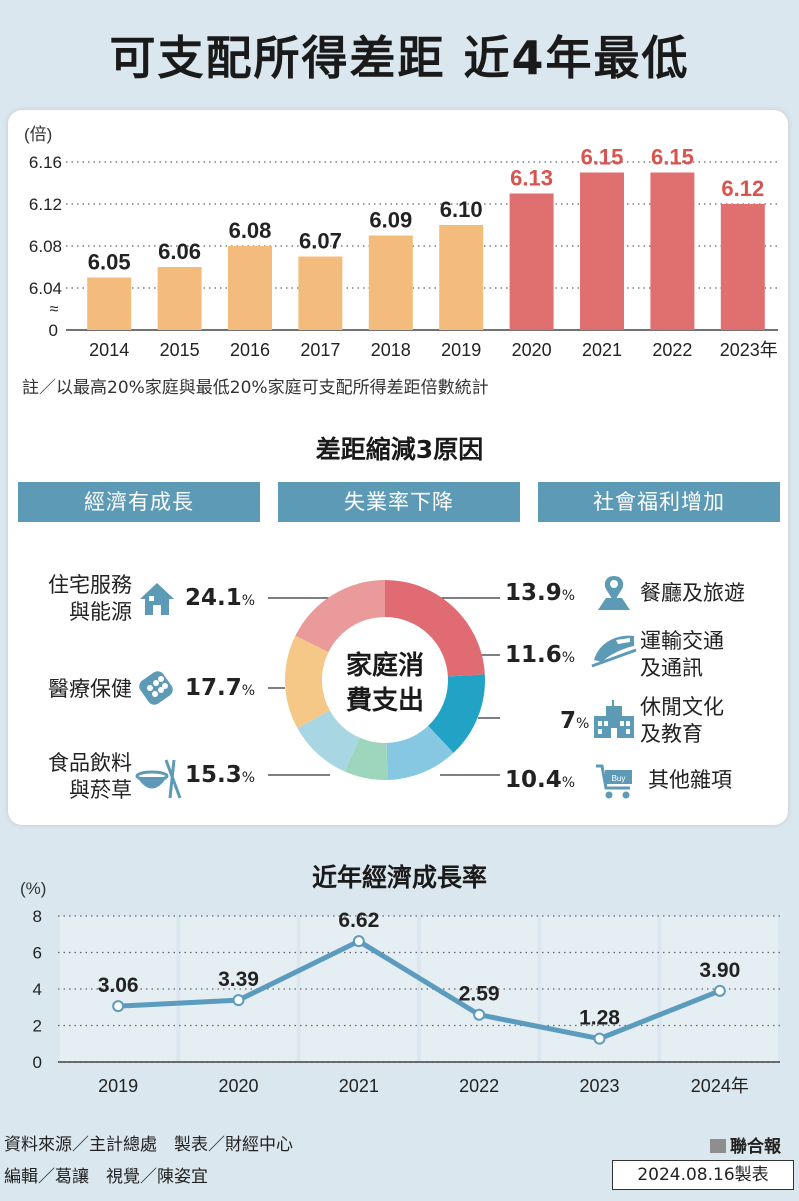 The image size is (799, 1201). What do you see at coordinates (391, 350) in the screenshot?
I see `bar-xtick-label: 2018` at bounding box center [391, 350].